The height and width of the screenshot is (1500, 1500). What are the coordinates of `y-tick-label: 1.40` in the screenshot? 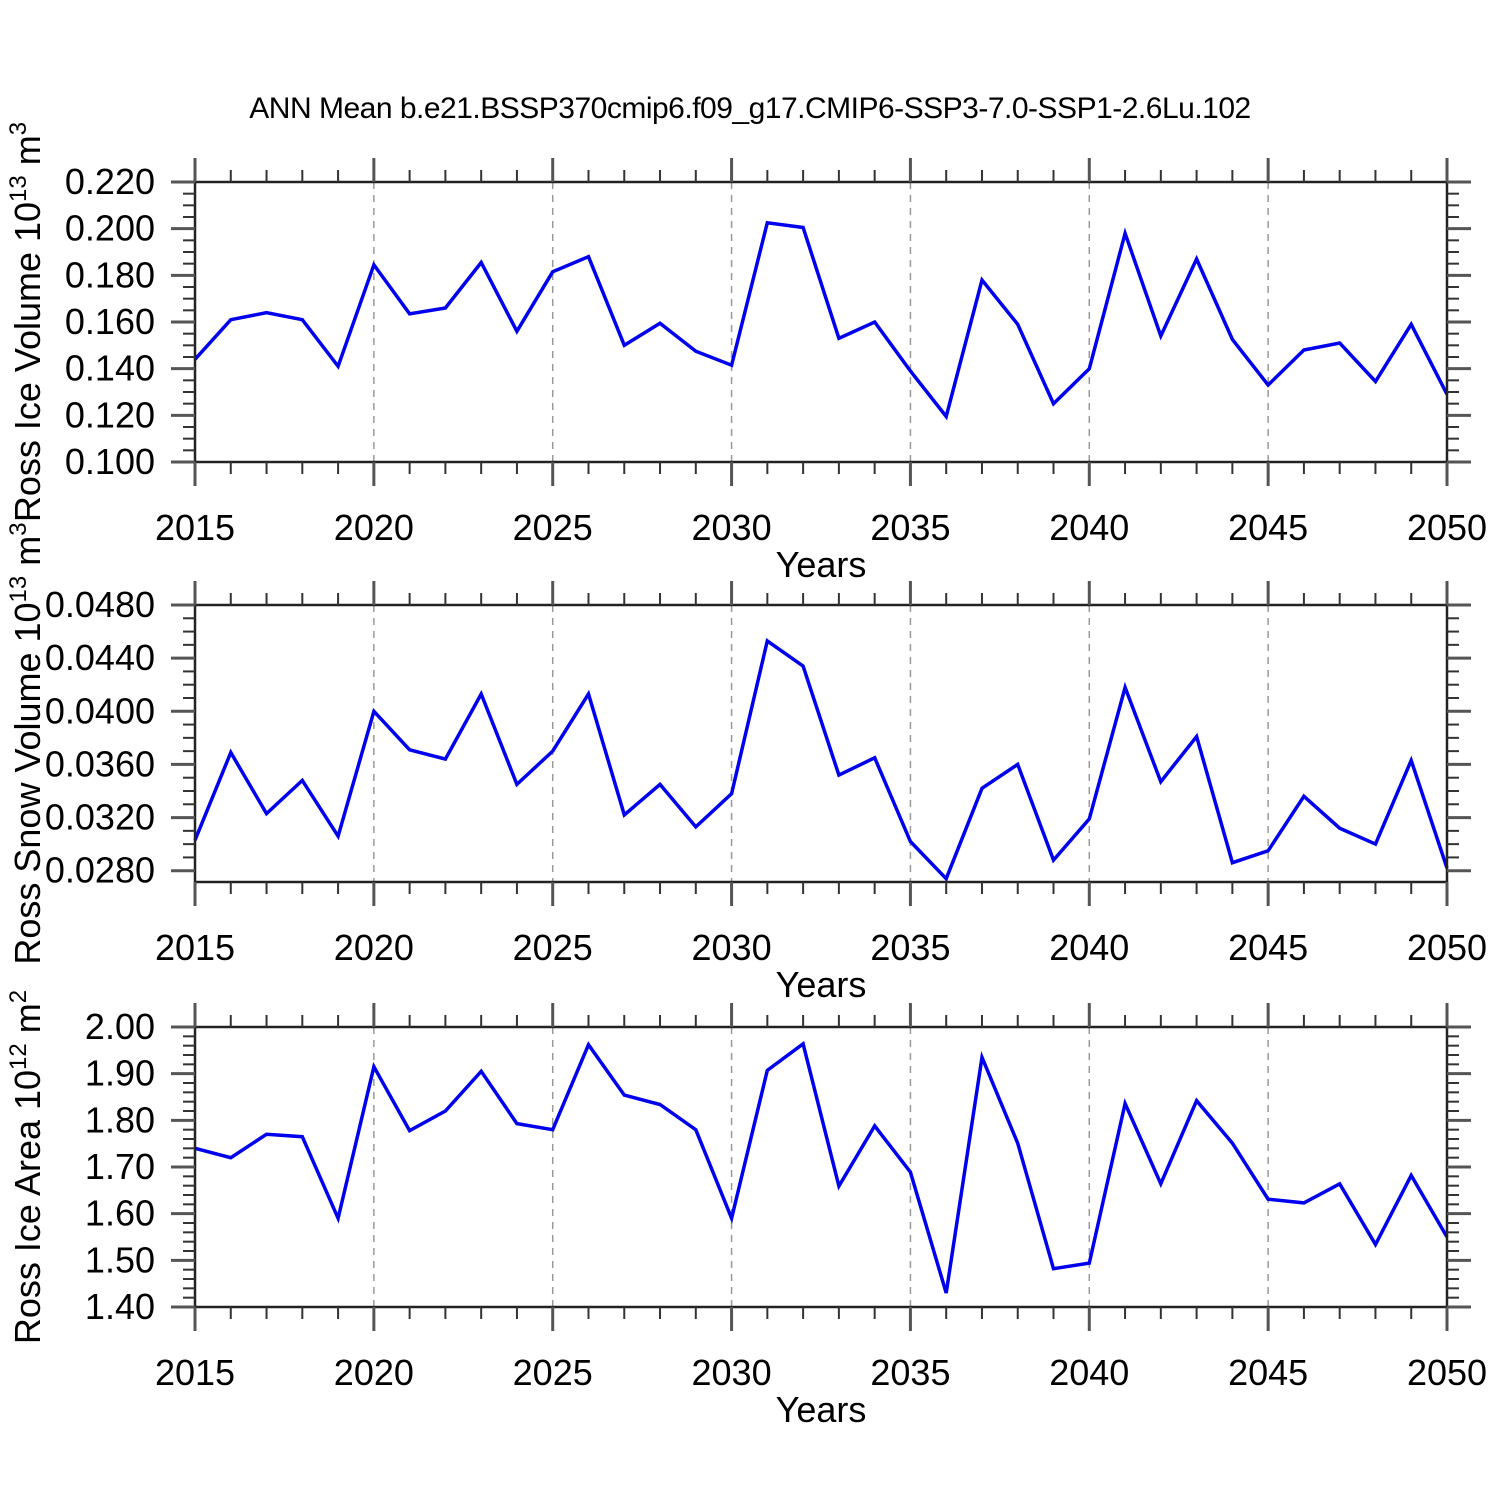 It's located at (120, 1306).